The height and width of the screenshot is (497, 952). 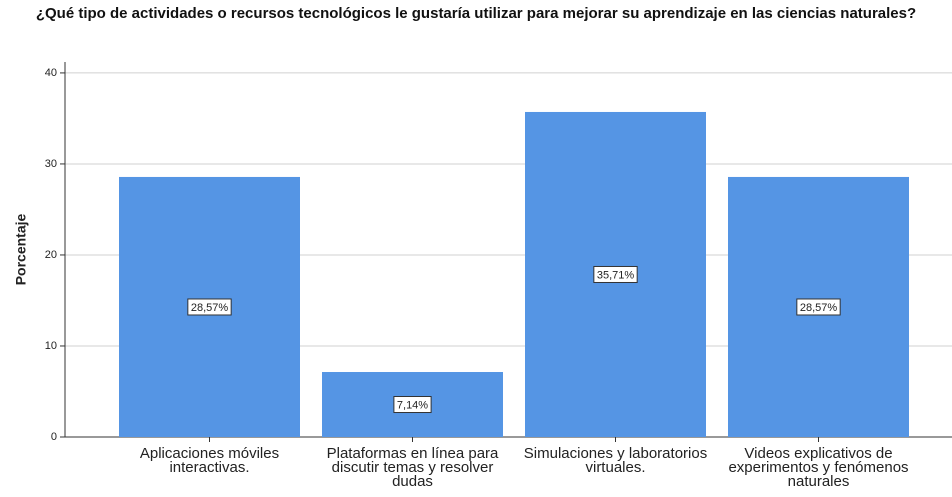 What do you see at coordinates (615, 460) in the screenshot?
I see `x-tick-label: Simulaciones y laboratorios virtuales.` at bounding box center [615, 460].